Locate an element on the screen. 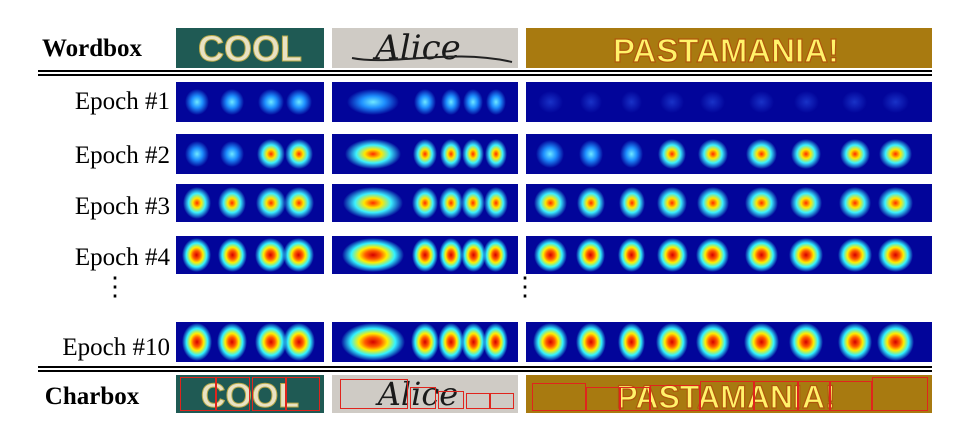 The height and width of the screenshot is (440, 968). charbox-image-cool: COOL is located at coordinates (250, 394).